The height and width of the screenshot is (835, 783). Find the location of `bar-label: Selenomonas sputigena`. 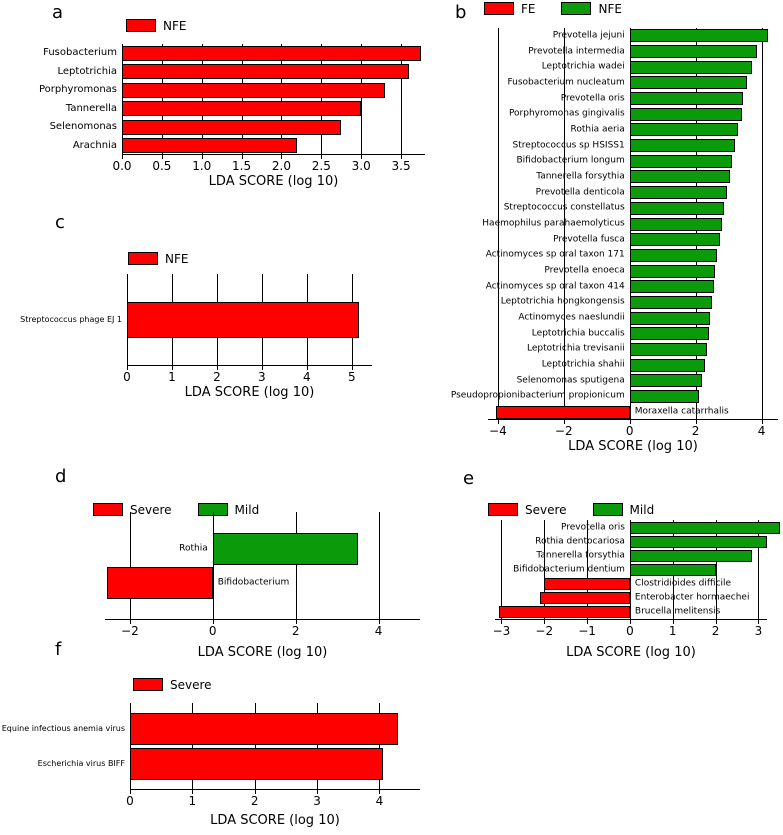

bar-label: Selenomonas sputigena is located at coordinates (570, 380).